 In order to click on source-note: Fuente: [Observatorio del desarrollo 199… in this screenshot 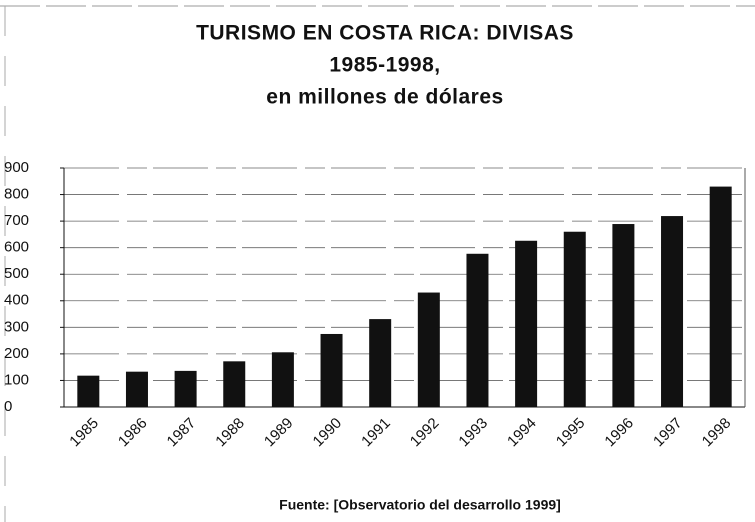, I will do `click(420, 505)`.